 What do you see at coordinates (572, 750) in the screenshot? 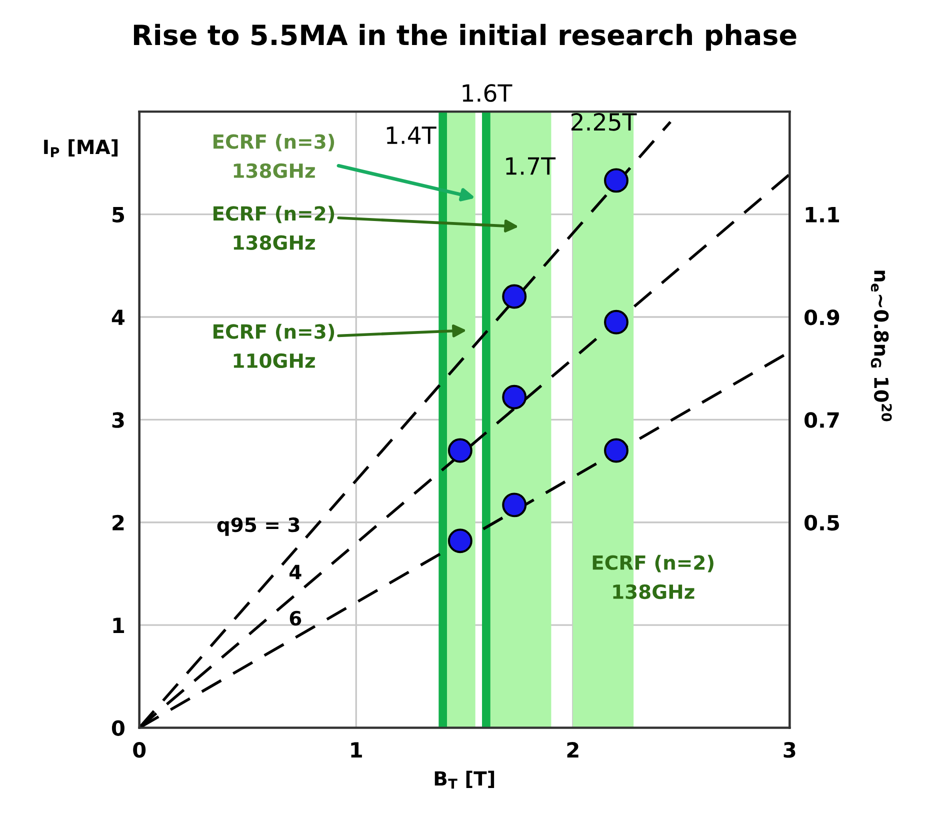
I see `x-tick-label: 2` at bounding box center [572, 750].